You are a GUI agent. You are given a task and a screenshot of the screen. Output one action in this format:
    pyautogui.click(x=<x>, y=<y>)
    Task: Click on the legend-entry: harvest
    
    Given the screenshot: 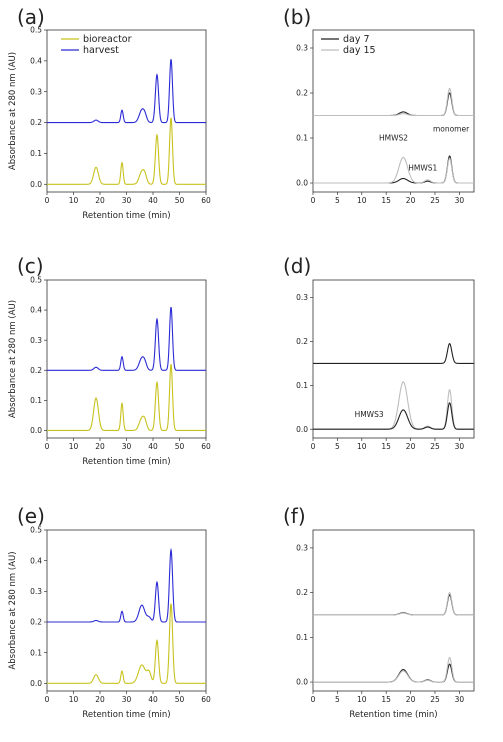 What is the action you would take?
    pyautogui.click(x=101, y=50)
    